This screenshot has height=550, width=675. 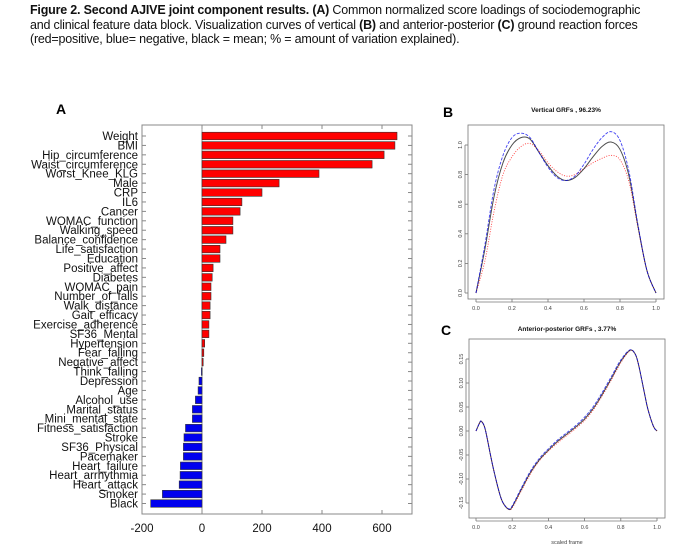 I want to click on bar-positive-affect, so click(x=207, y=267).